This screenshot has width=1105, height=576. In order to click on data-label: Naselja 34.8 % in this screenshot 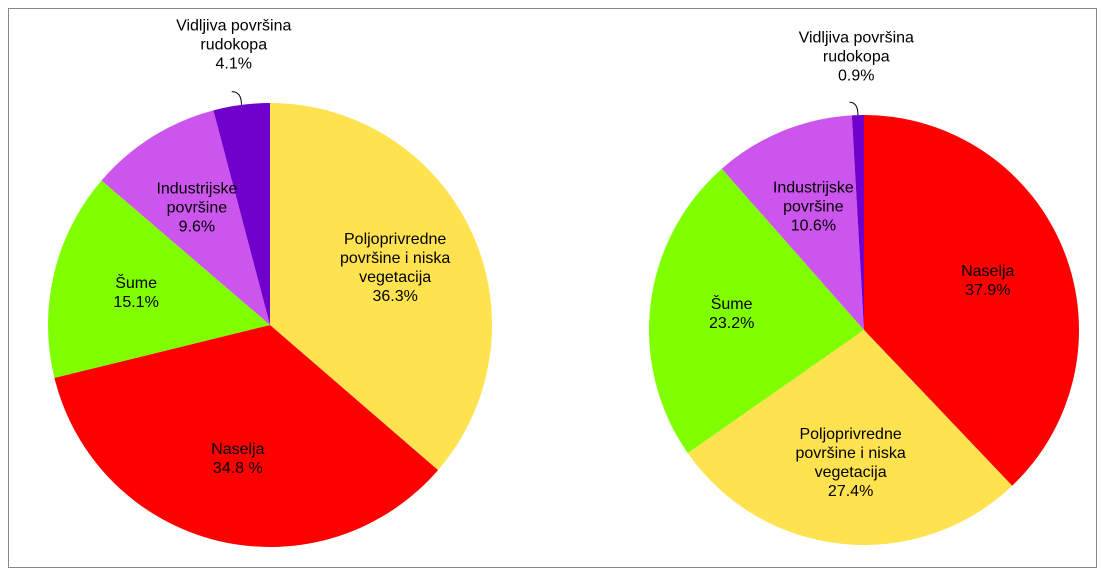, I will do `click(238, 459)`.